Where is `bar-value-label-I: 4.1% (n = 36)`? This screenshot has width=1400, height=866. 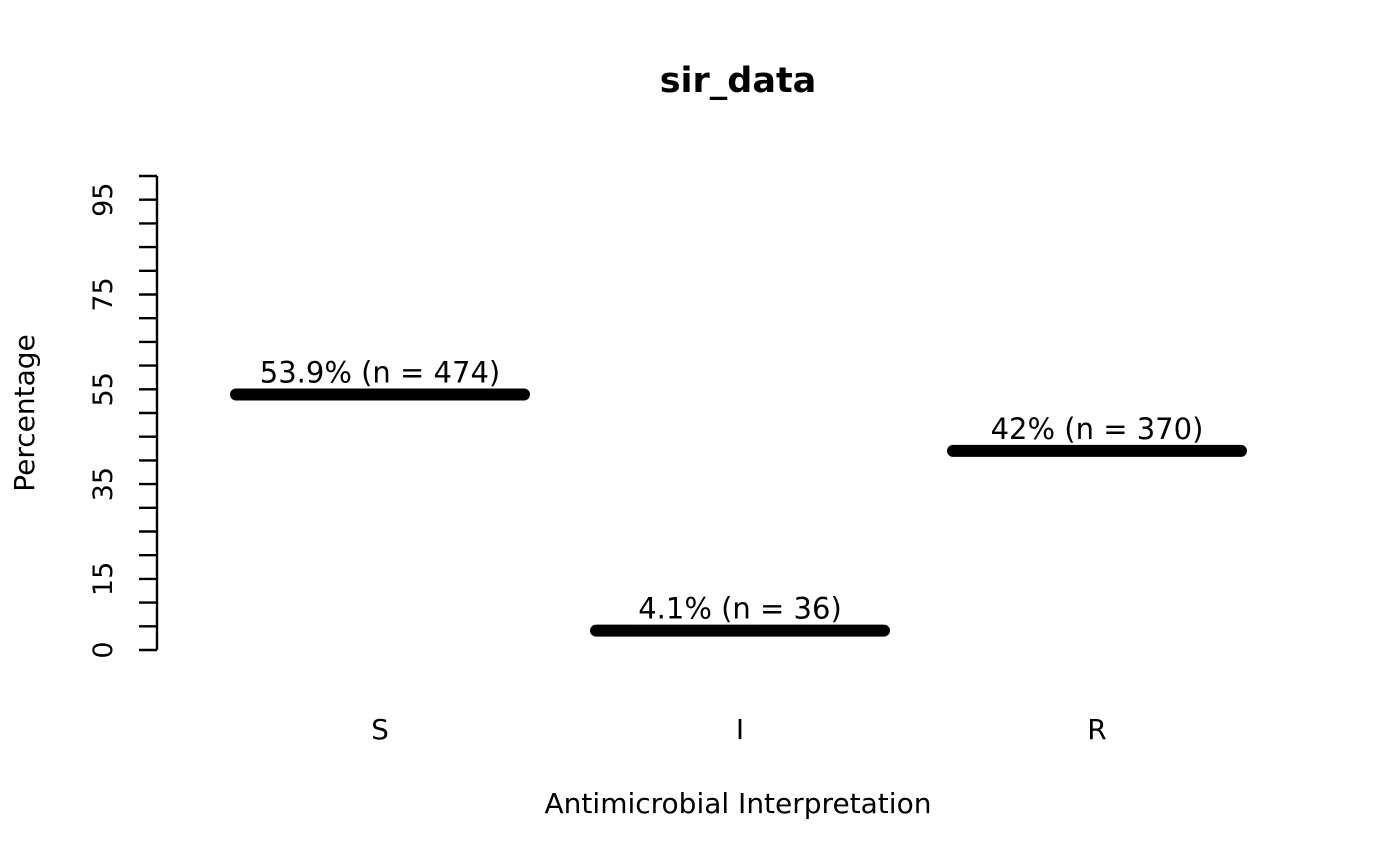 bar-value-label-I: 4.1% (n = 36) is located at coordinates (740, 609).